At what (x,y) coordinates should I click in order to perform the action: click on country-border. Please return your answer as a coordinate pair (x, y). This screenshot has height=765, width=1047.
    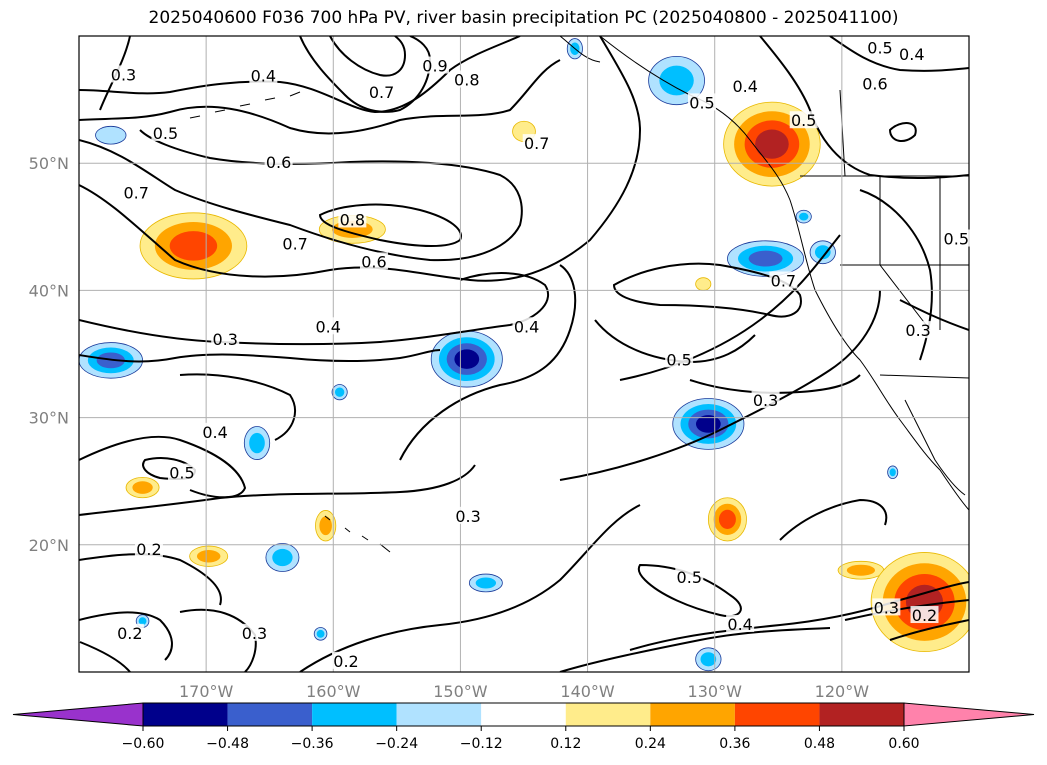
    Looking at the image, I should click on (924, 376).